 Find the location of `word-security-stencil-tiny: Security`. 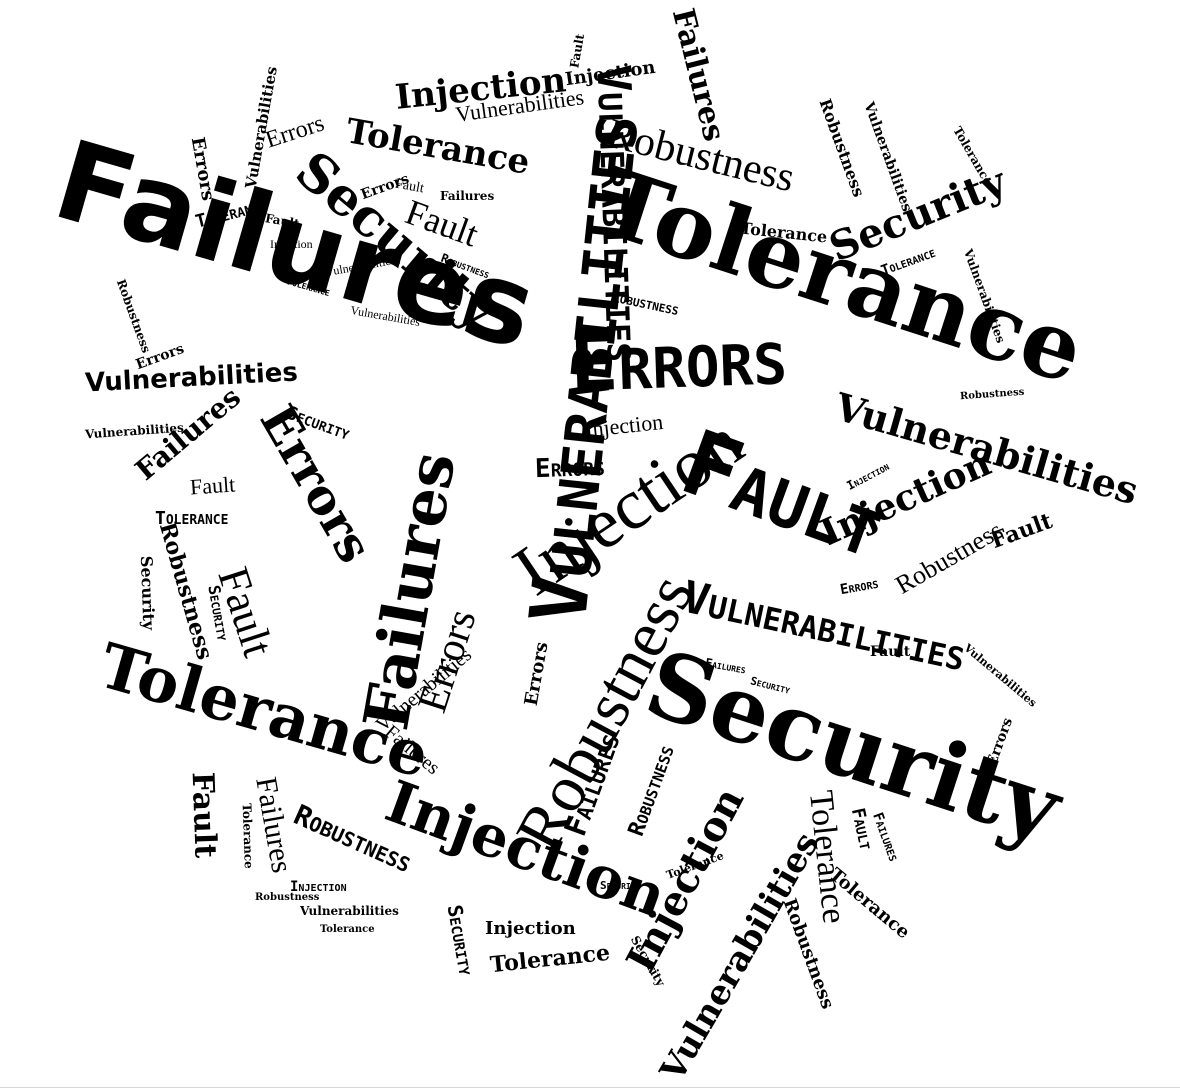

word-security-stencil-tiny: Security is located at coordinates (620, 885).